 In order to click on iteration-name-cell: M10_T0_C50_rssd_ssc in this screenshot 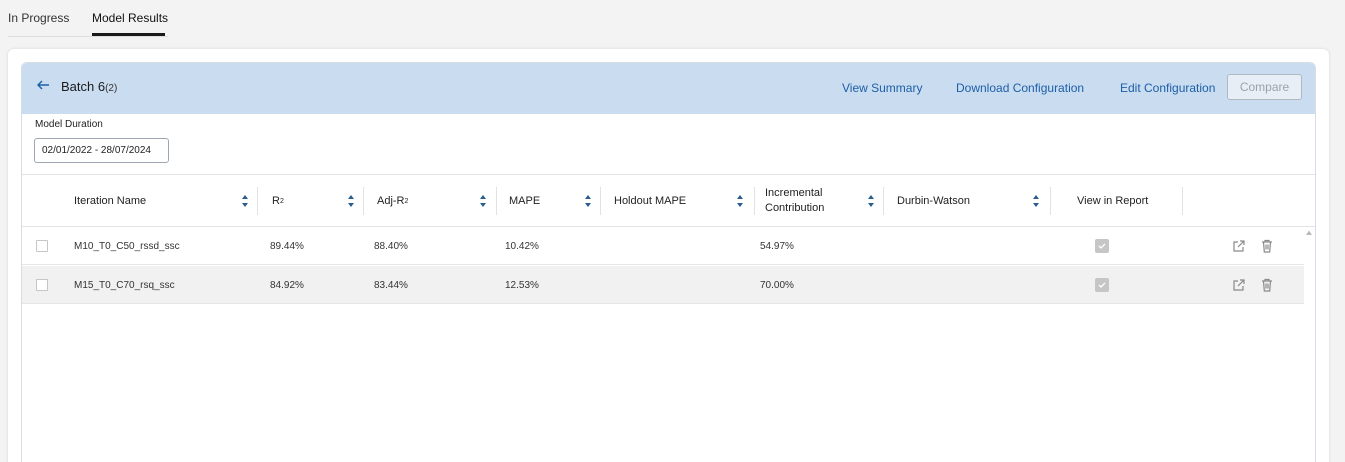, I will do `click(127, 246)`.